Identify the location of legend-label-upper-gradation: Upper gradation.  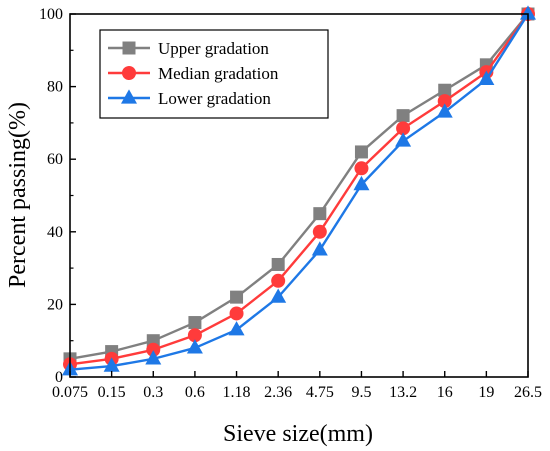
(213, 48).